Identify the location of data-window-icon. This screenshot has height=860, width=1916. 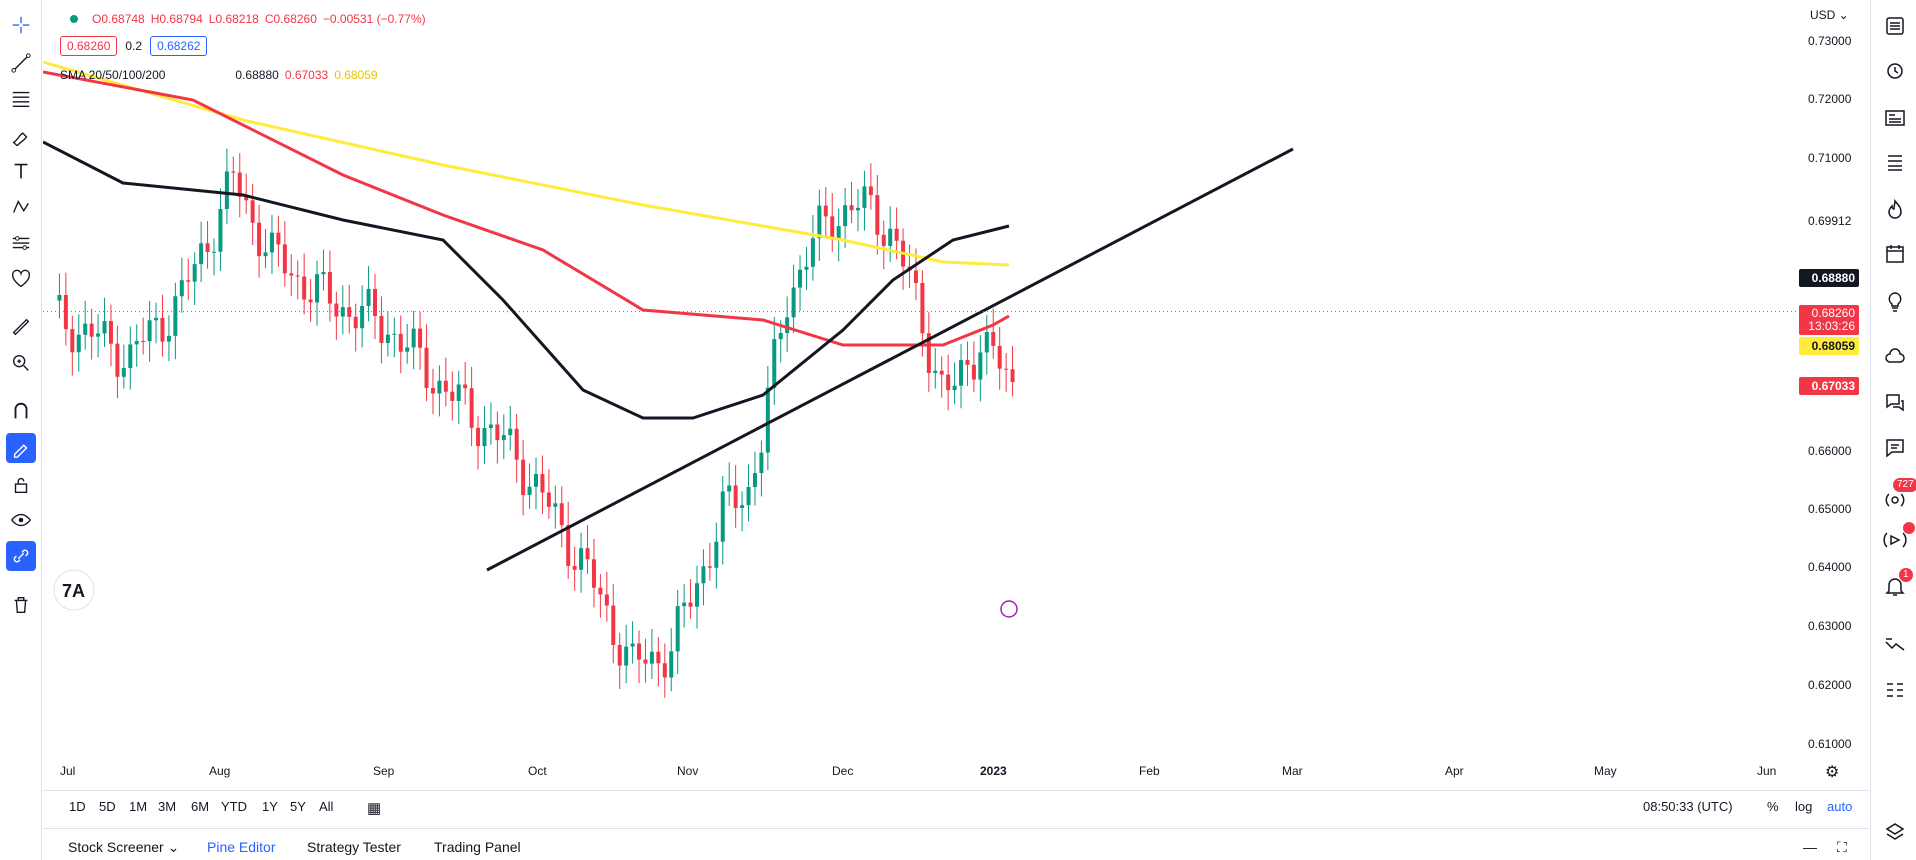
(1895, 690).